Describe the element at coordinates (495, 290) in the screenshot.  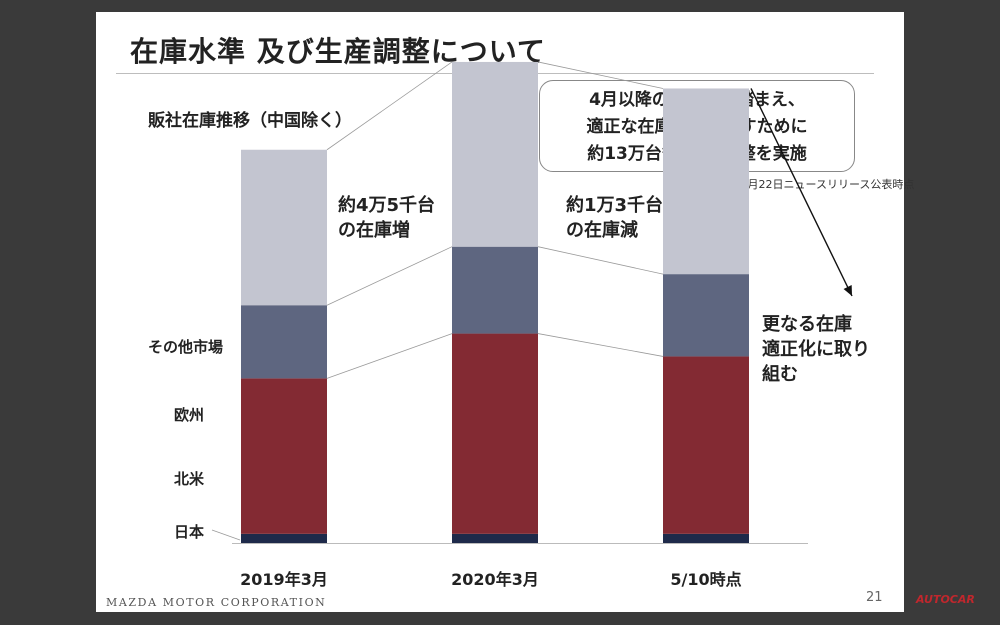
I see `bar-segment-europe-2020` at that location.